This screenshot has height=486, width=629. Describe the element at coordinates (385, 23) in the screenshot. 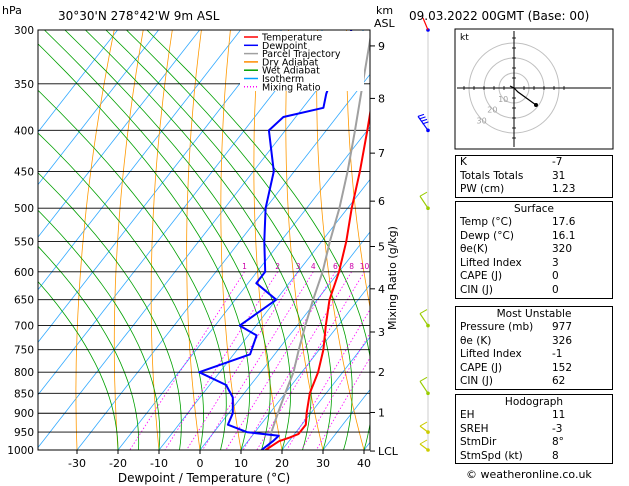

I see `asl-label: ASL` at that location.